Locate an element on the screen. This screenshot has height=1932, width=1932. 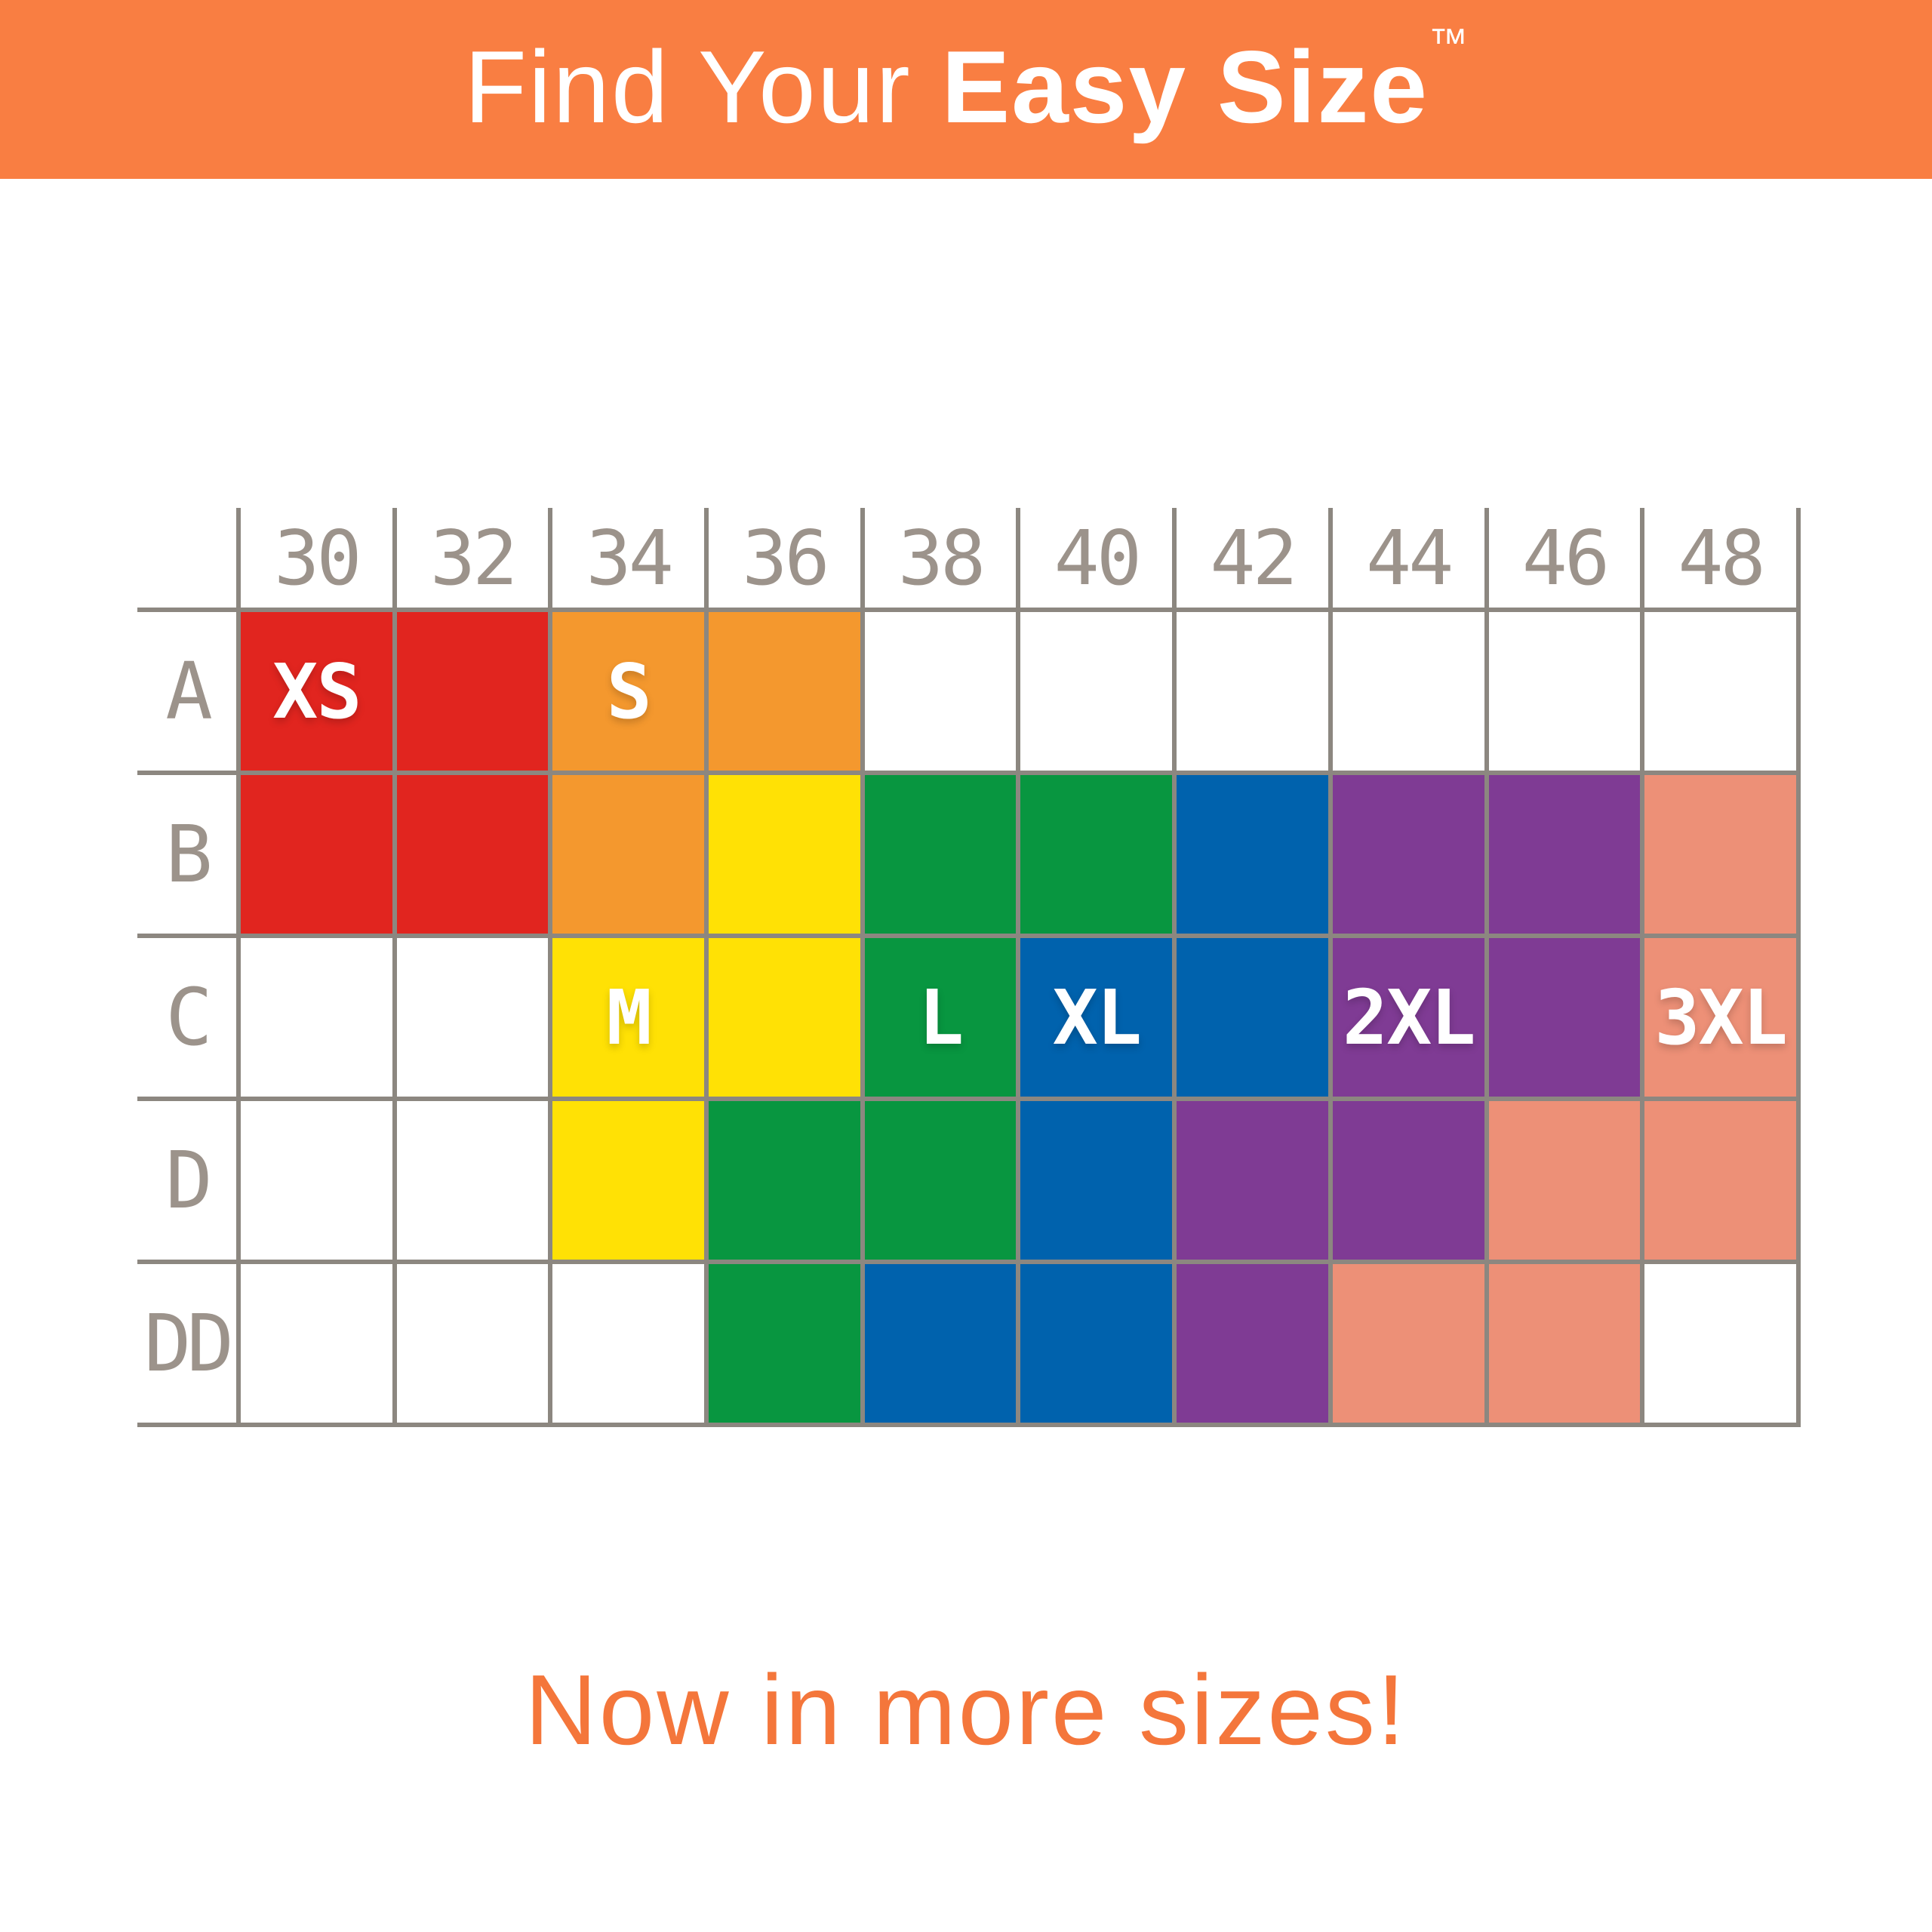
size-cell-C-38-label: L is located at coordinates (941, 1017).